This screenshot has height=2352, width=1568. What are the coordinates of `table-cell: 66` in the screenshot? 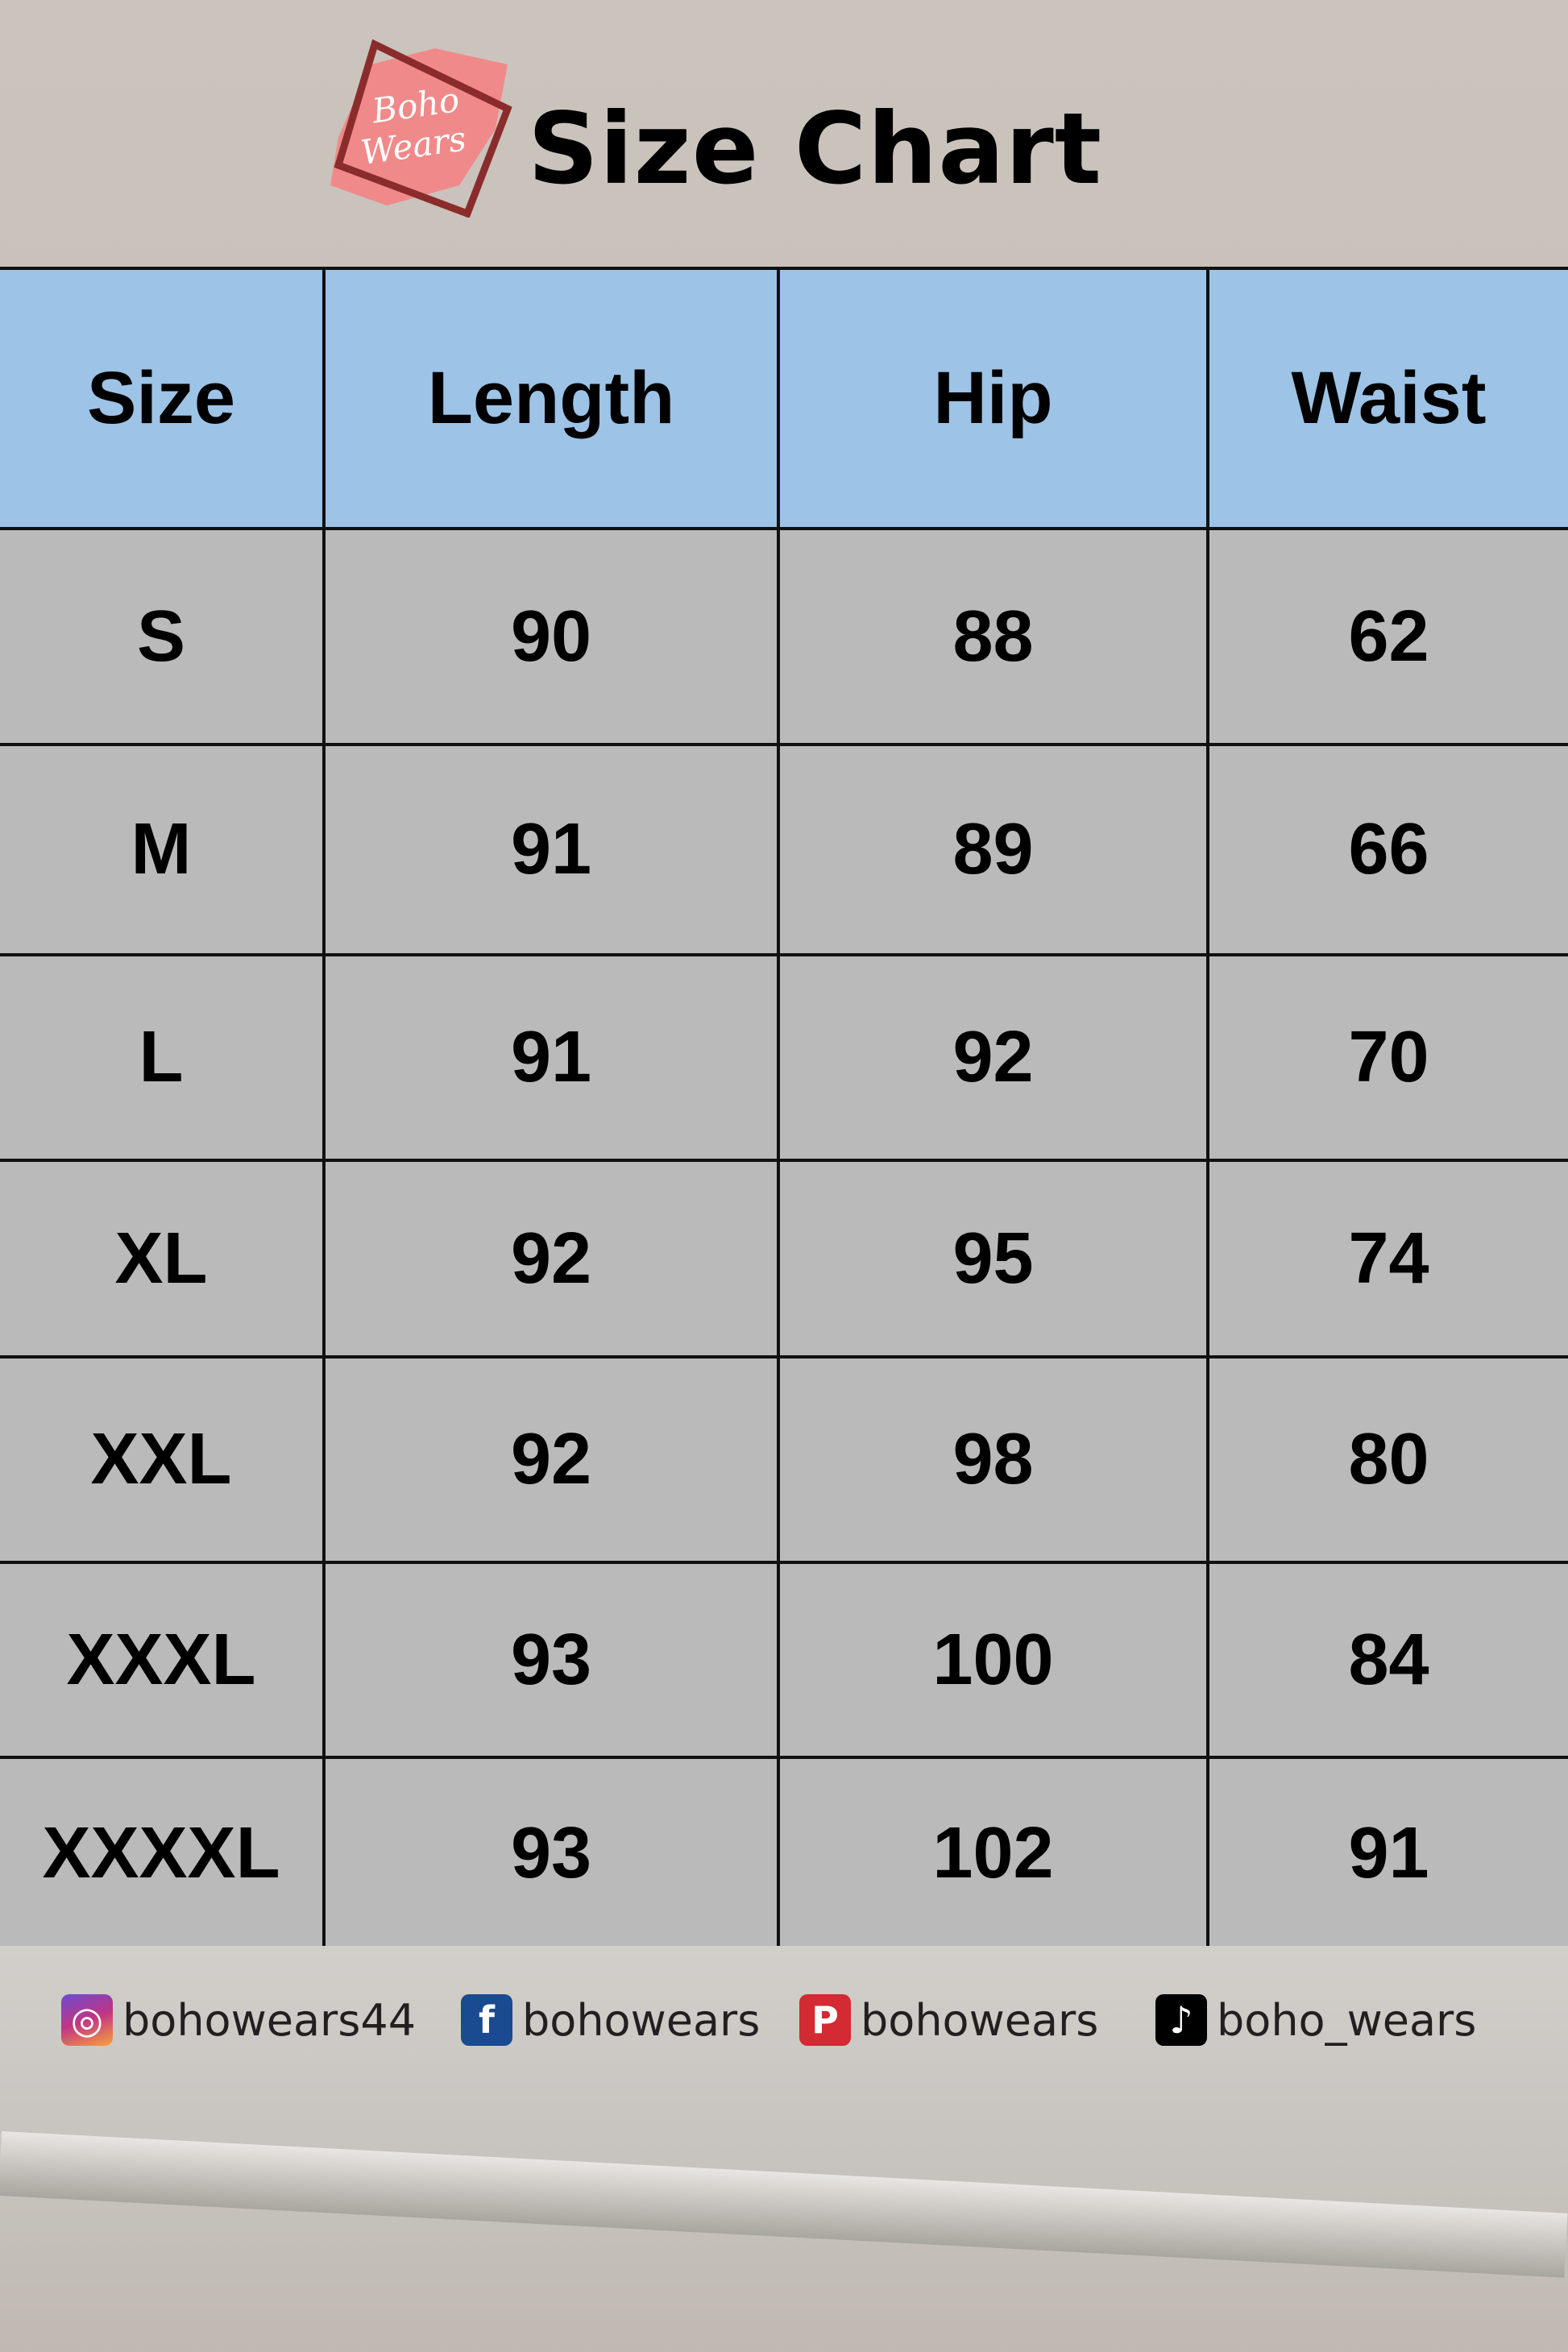 It's located at (1387, 850).